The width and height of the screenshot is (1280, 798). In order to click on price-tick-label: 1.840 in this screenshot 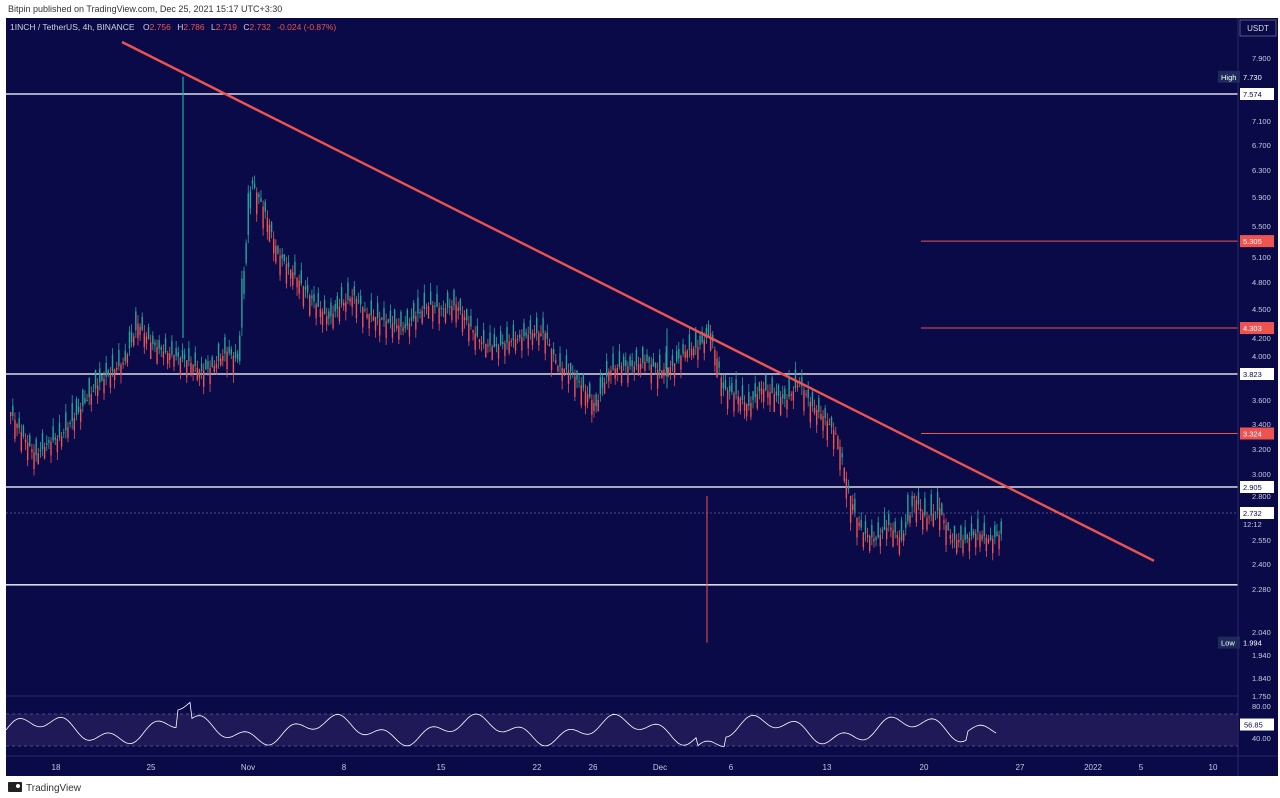, I will do `click(1261, 678)`.